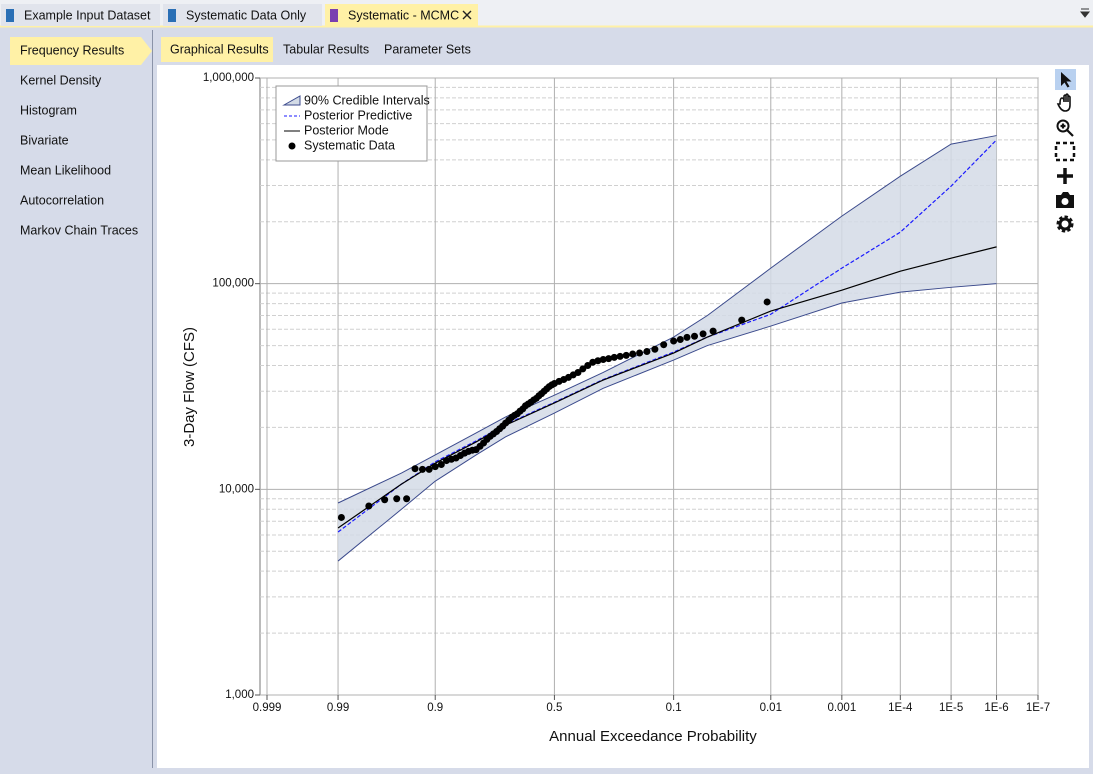  Describe the element at coordinates (1065, 176) in the screenshot. I see `add-point-tool` at that location.